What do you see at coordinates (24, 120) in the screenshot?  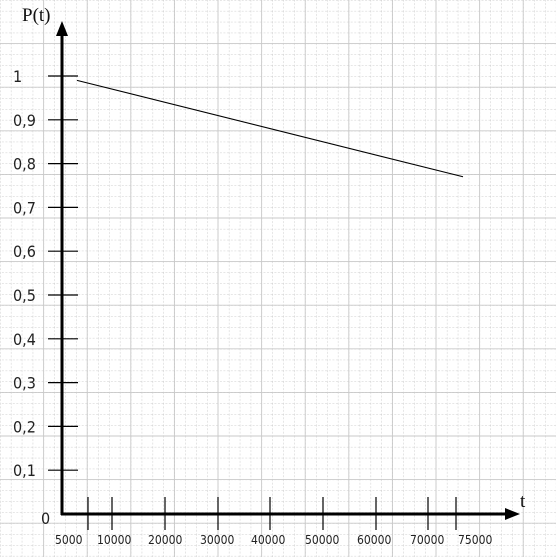 I see `y-tick-label: 0,9` at bounding box center [24, 120].